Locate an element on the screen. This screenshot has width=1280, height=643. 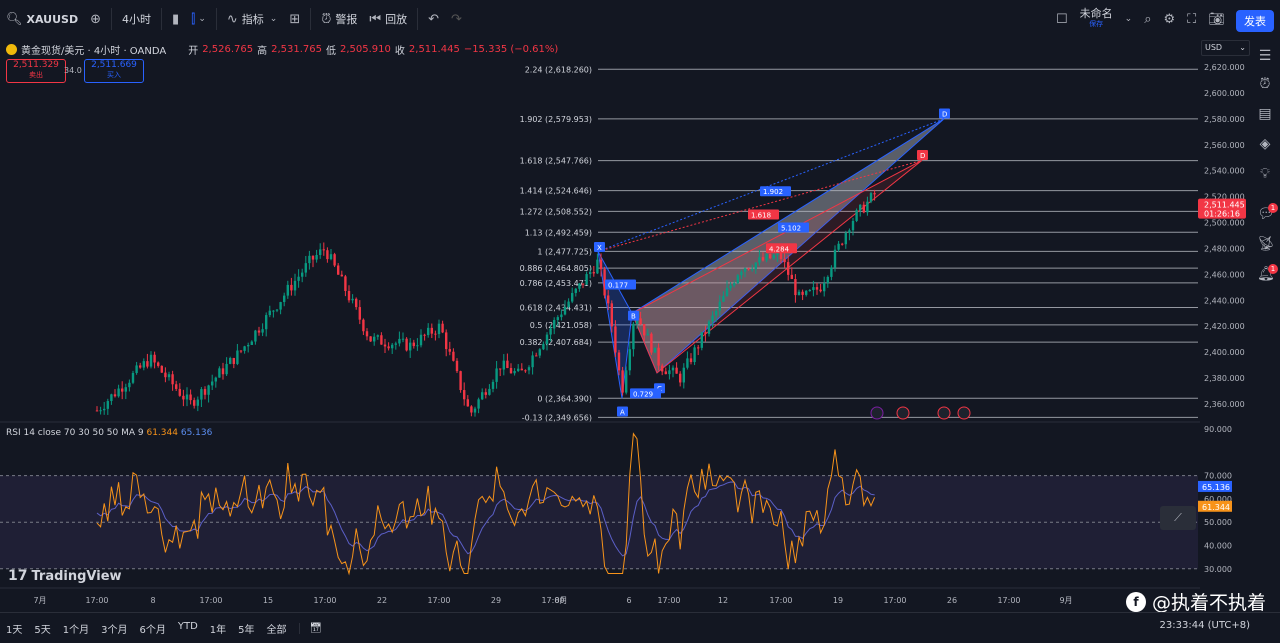
layout-menu-button: ⌄ is located at coordinates (1129, 19).